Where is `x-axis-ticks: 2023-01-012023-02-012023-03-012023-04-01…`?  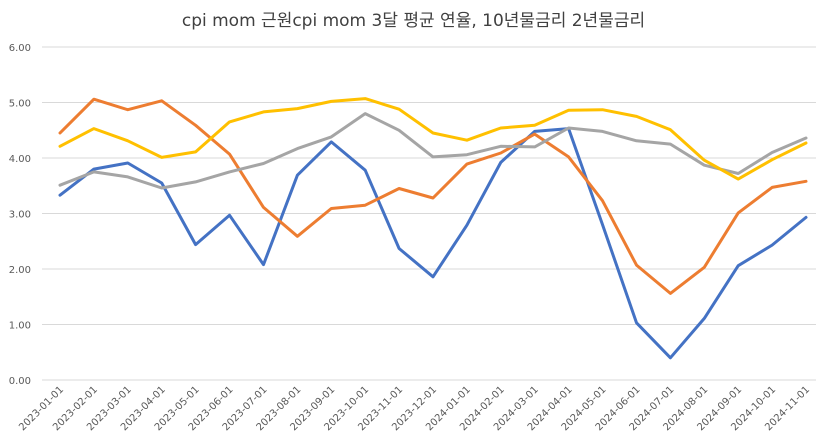 x-axis-ticks: 2023-01-012023-02-012023-03-012023-04-01… is located at coordinates (414, 408).